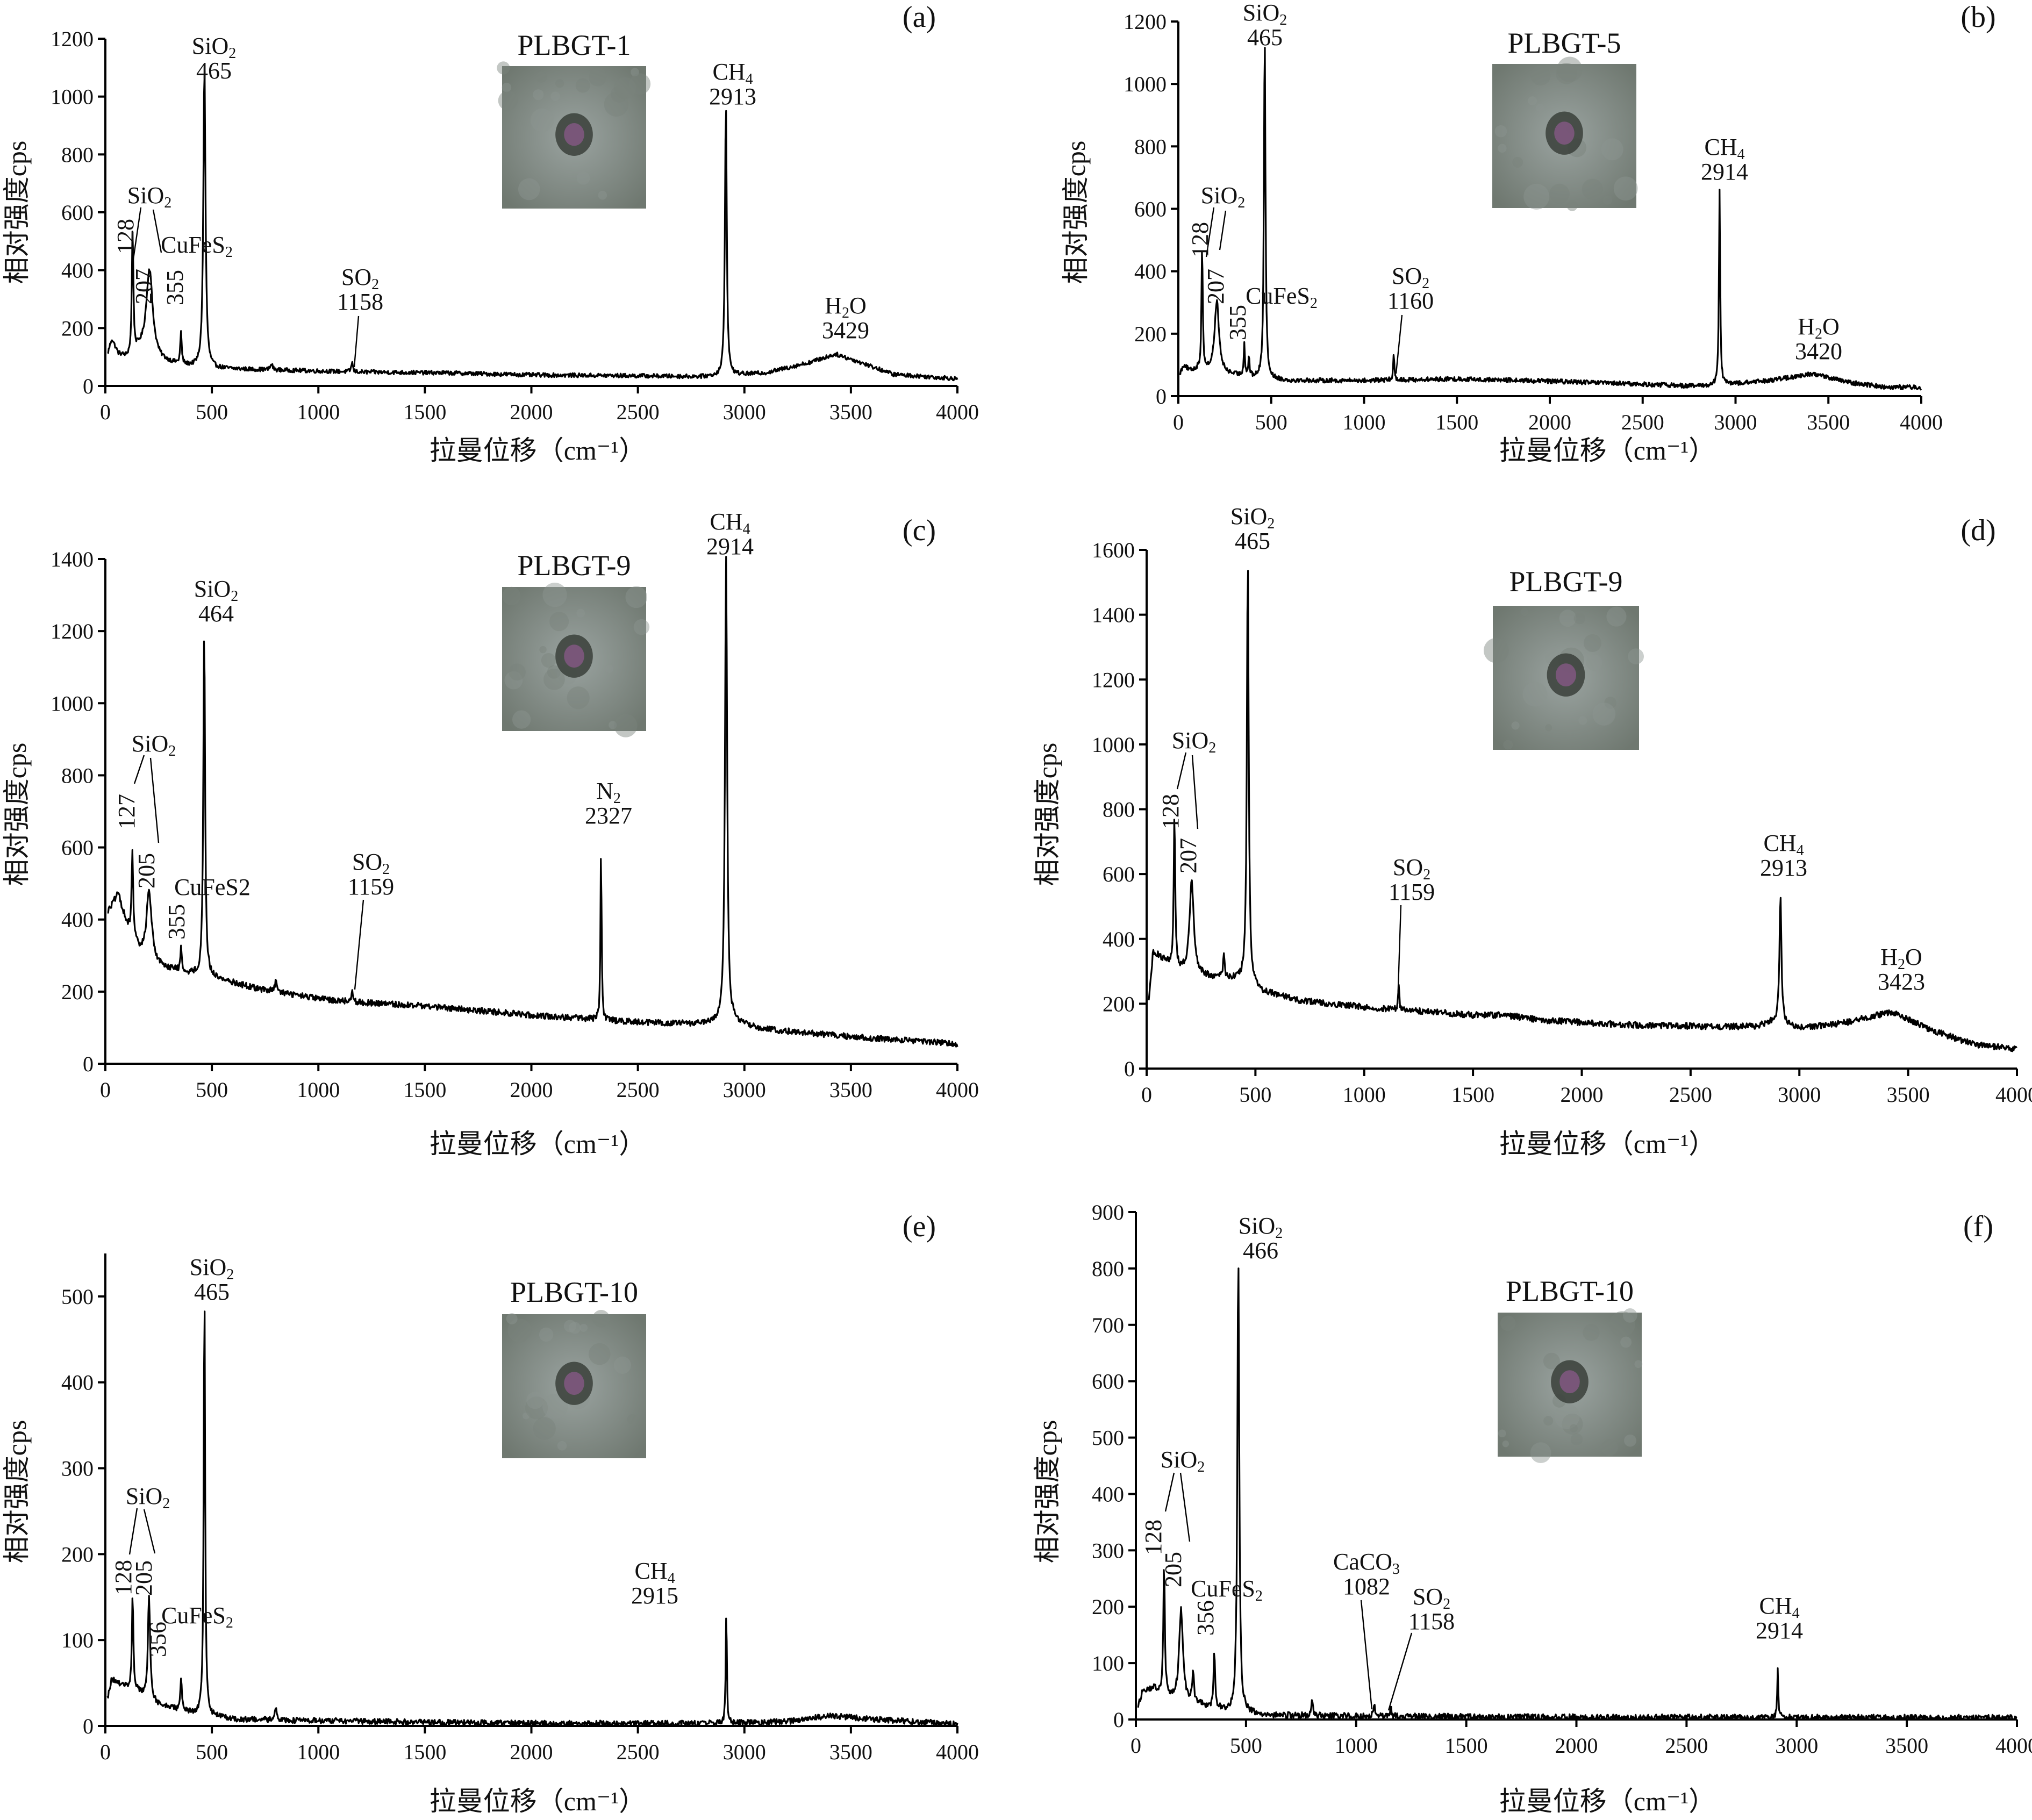 Image resolution: width=2032 pixels, height=1820 pixels. Describe the element at coordinates (127, 812) in the screenshot. I see `annotation-text: 127` at that location.